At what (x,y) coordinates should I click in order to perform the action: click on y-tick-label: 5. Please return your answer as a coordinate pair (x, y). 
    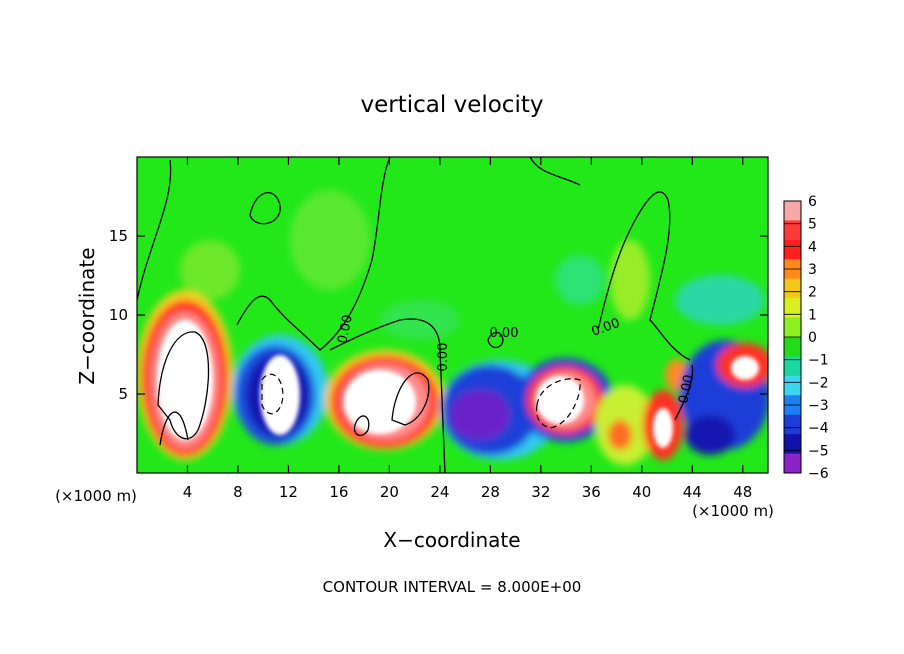
    Looking at the image, I should click on (123, 394).